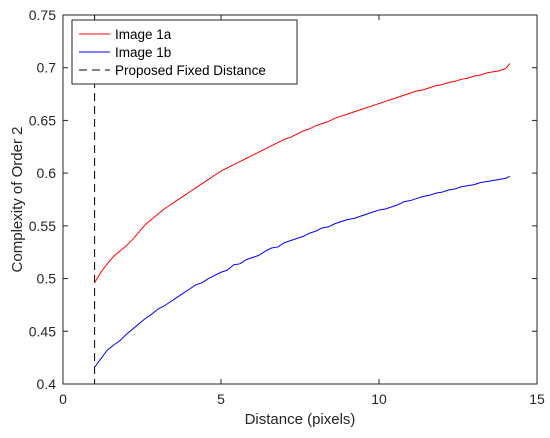 This screenshot has width=550, height=438. I want to click on y-tick-label: 0.55, so click(42, 226).